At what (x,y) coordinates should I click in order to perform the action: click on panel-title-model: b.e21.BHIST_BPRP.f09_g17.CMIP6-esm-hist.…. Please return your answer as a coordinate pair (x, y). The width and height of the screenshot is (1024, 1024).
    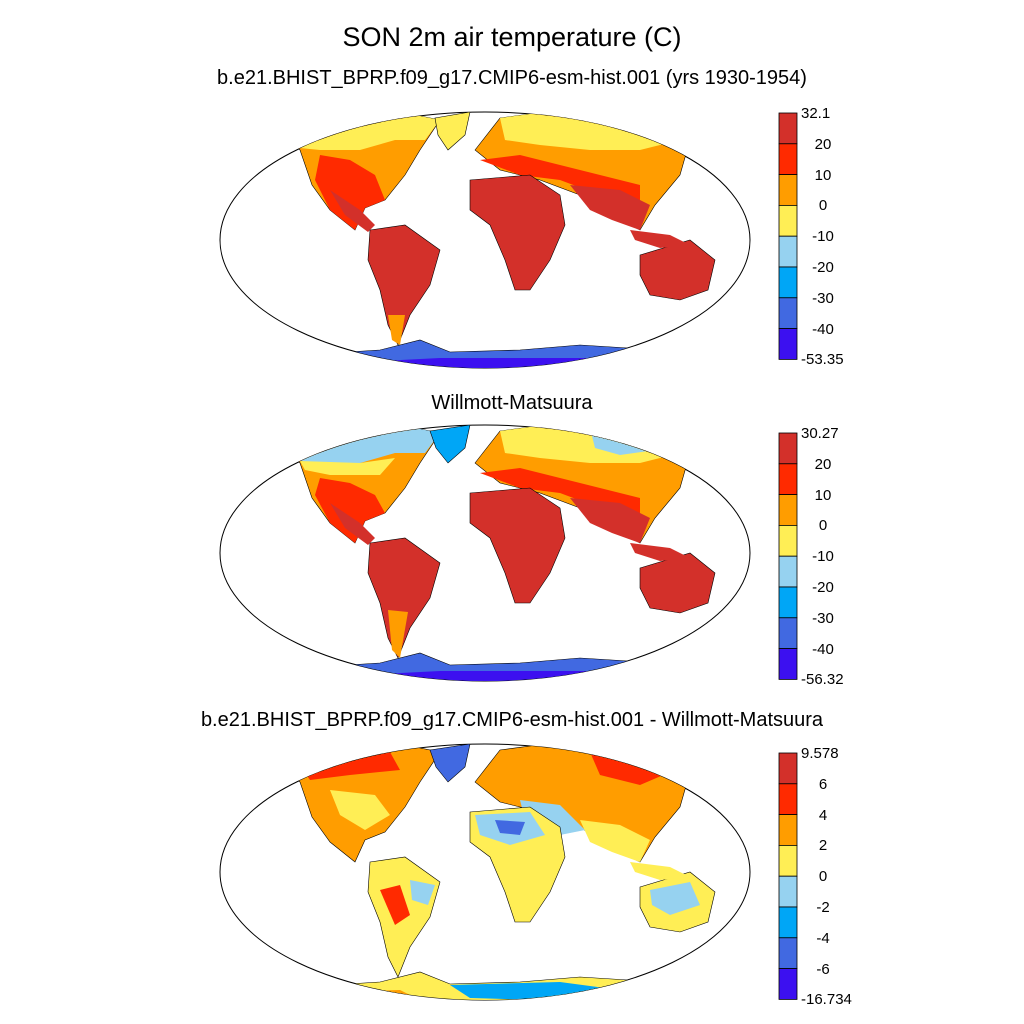
    Looking at the image, I should click on (512, 78).